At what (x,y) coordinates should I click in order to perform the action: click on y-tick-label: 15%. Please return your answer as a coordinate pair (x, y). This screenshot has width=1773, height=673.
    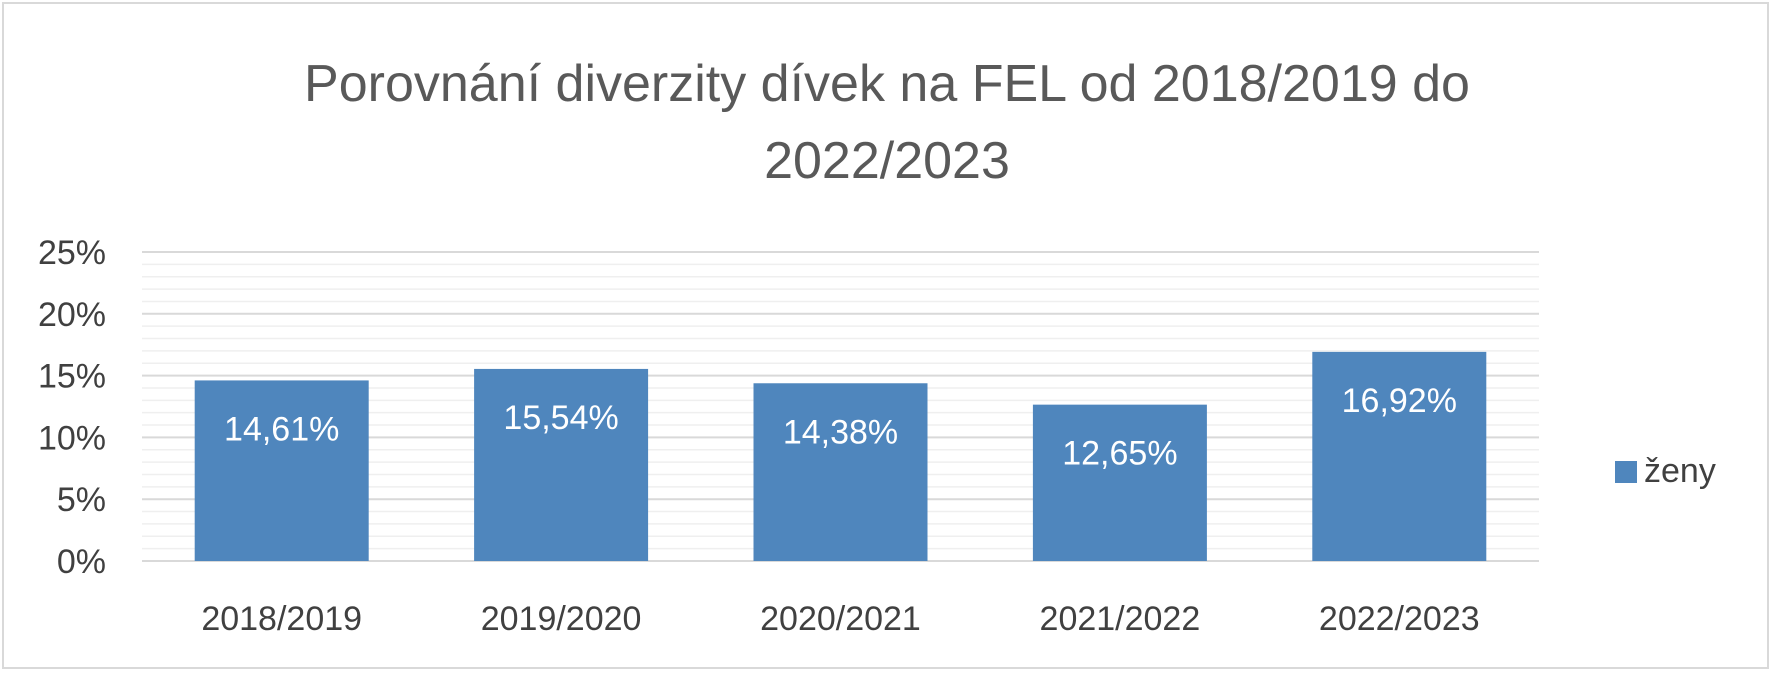
    Looking at the image, I should click on (72, 377).